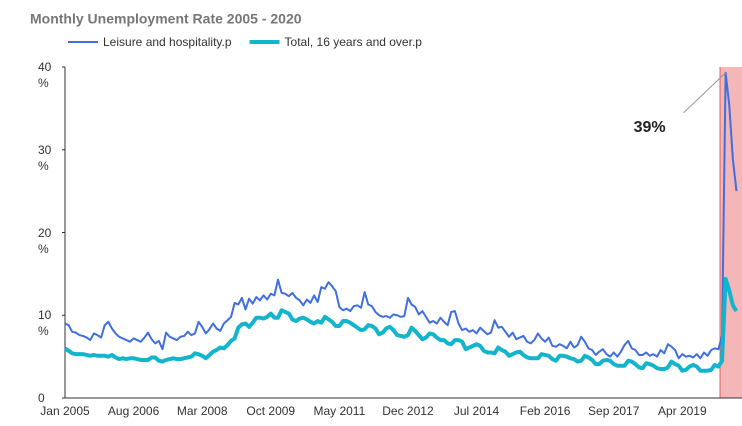 This screenshot has width=742, height=426. What do you see at coordinates (650, 127) in the screenshot?
I see `annotation: 39%` at bounding box center [650, 127].